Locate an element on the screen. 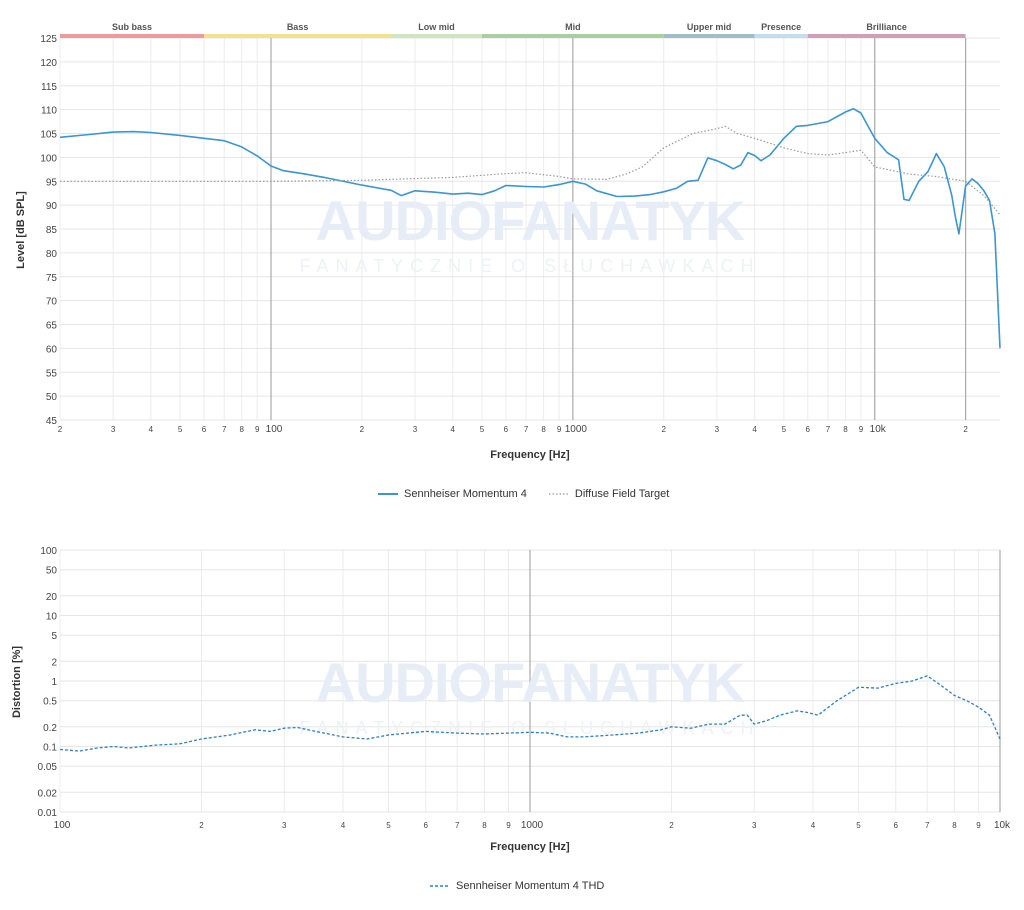 This screenshot has width=1024, height=910. y-tick-label: 100 is located at coordinates (48, 158).